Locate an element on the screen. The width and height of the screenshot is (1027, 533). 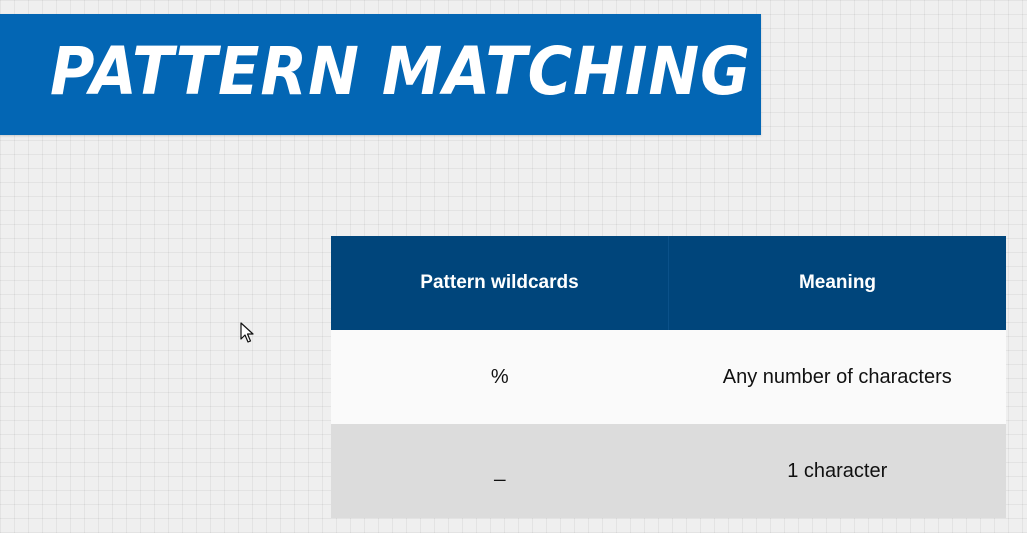
meaning-cell: 1 character is located at coordinates (837, 471).